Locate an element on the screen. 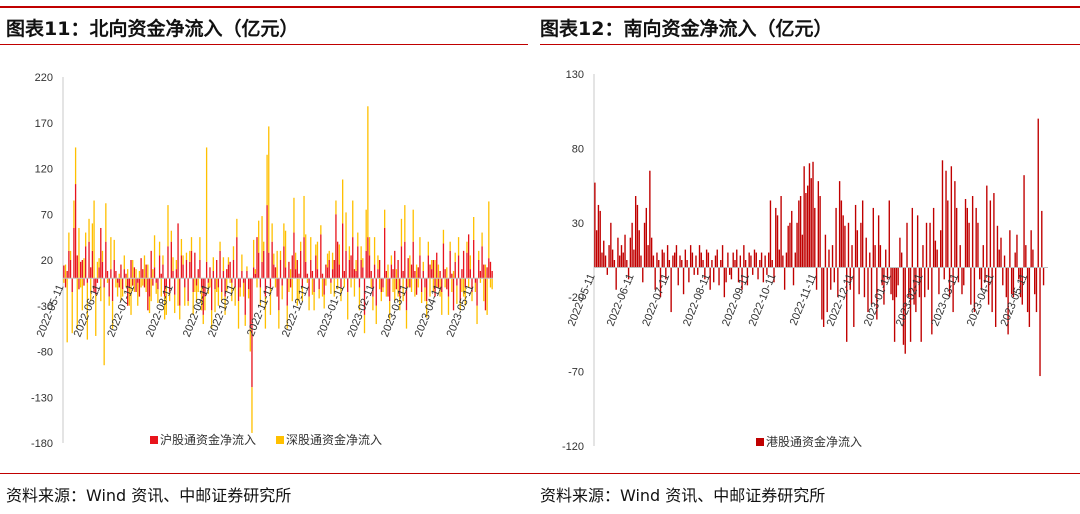  x-tick-label: 2023-02-11 is located at coordinates (361, 311).